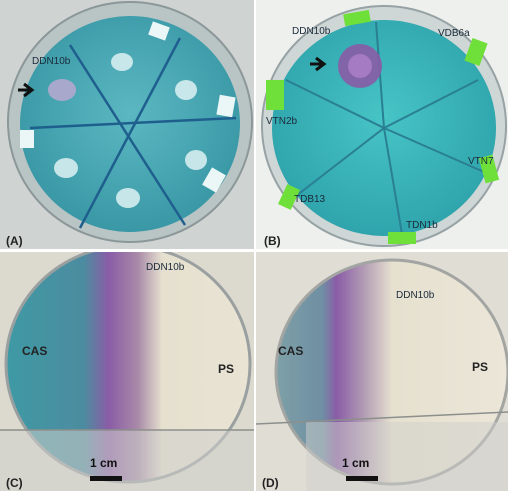 This screenshot has width=508, height=491. I want to click on scale-bar-c, so click(106, 478).